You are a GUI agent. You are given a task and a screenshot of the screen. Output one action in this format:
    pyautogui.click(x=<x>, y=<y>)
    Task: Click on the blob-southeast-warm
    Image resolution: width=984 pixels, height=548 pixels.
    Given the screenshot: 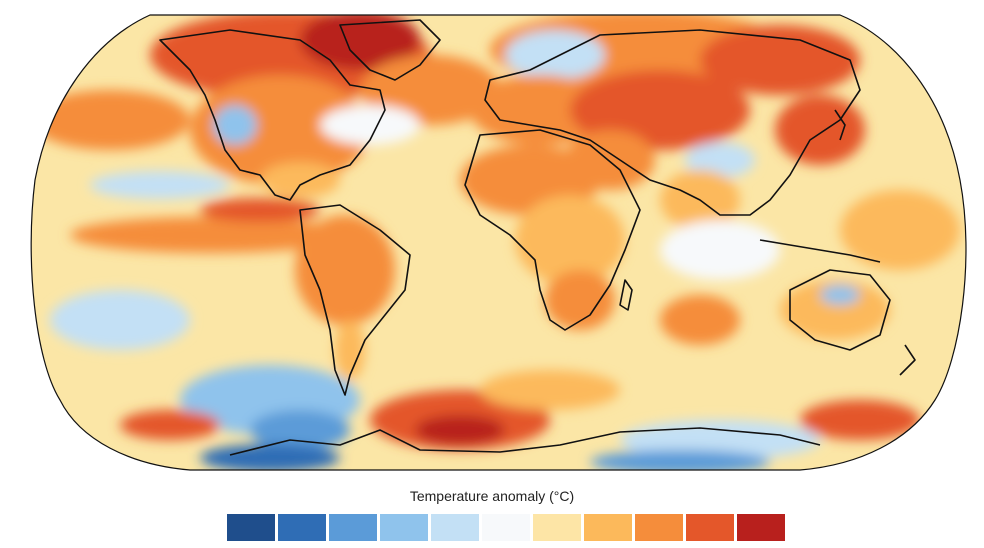 What is the action you would take?
    pyautogui.click(x=860, y=420)
    